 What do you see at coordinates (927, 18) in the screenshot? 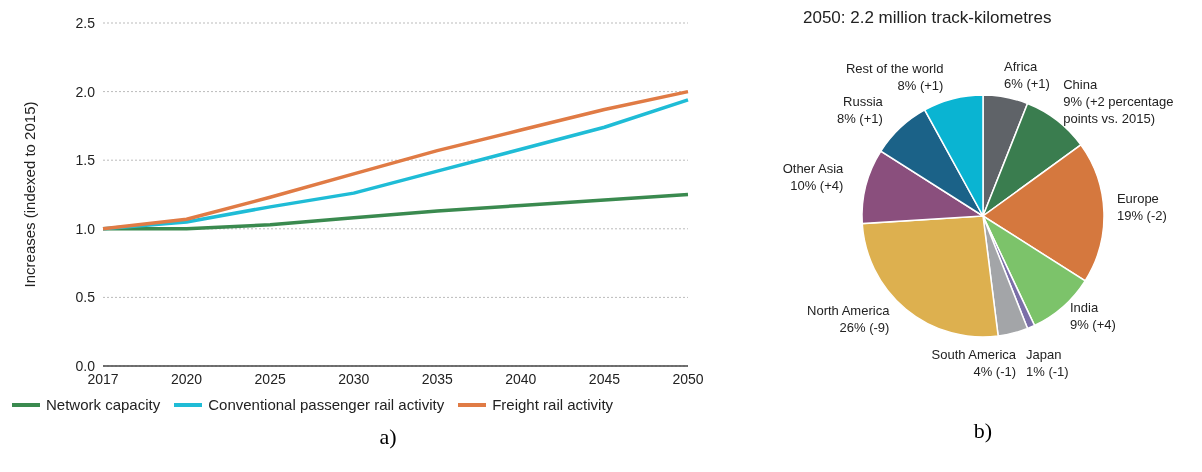
I see `chart-title: 2050: 2.2 million track-kilometres` at bounding box center [927, 18].